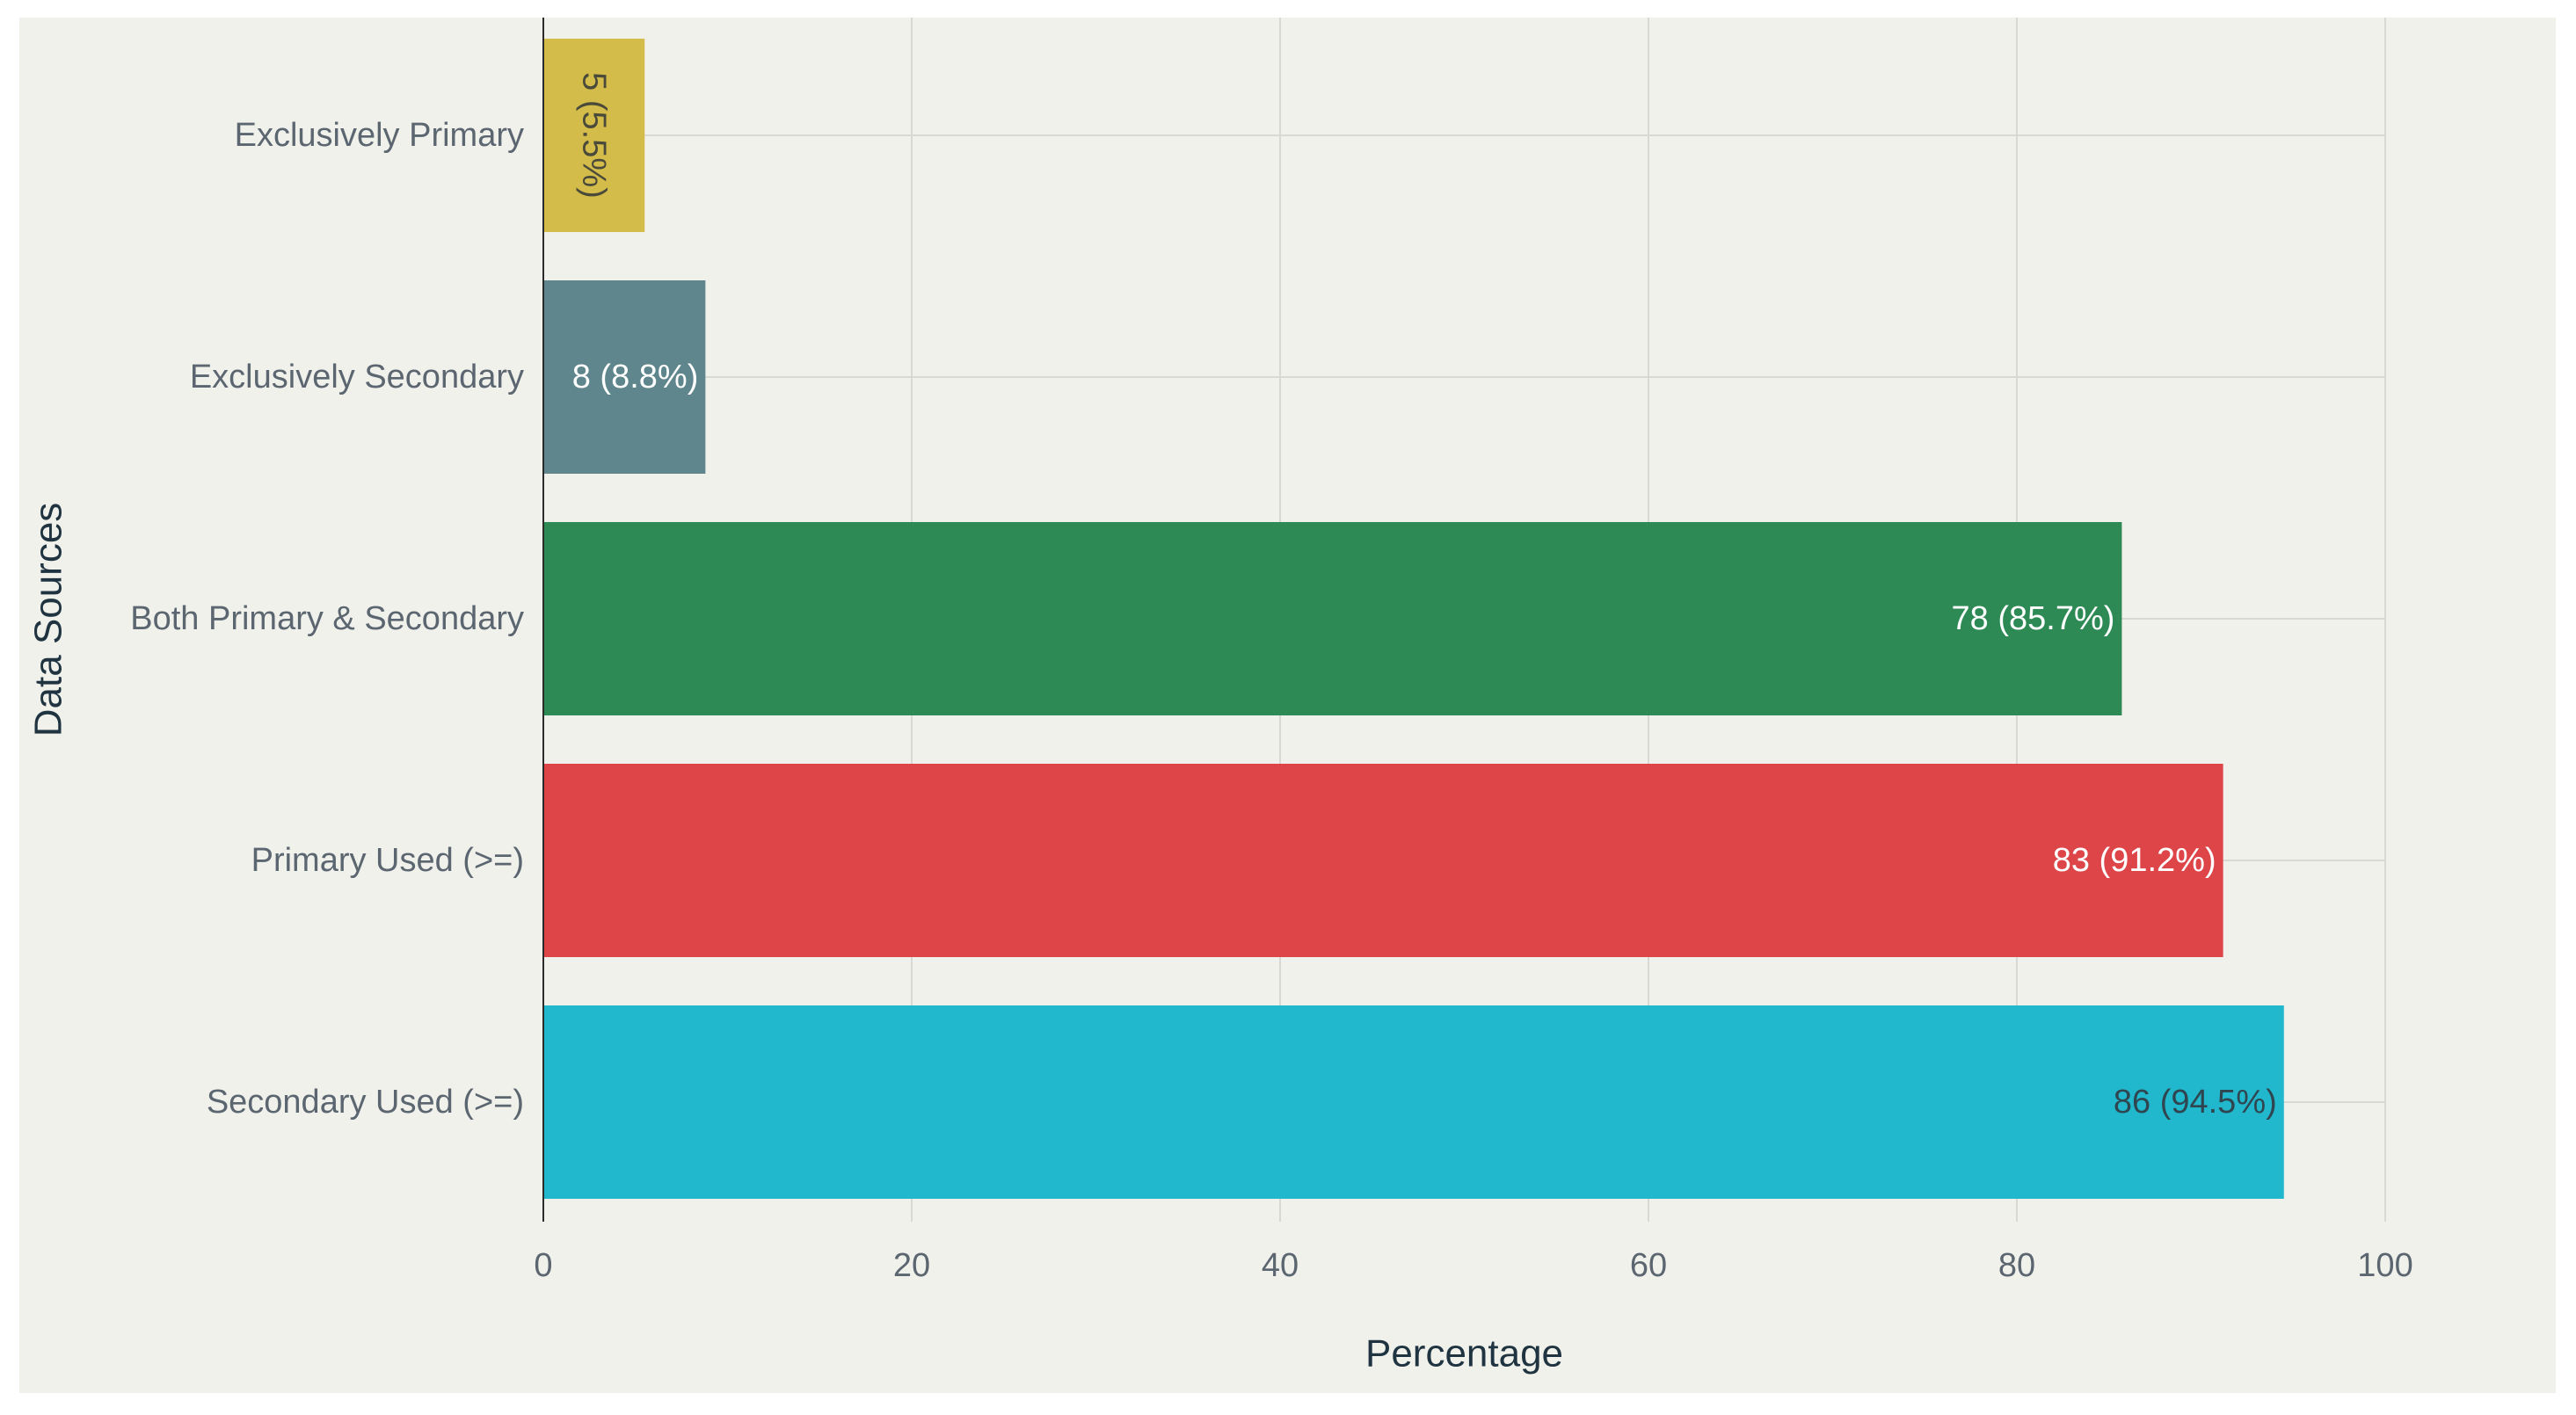  I want to click on x-axis-title: Percentage, so click(1464, 1354).